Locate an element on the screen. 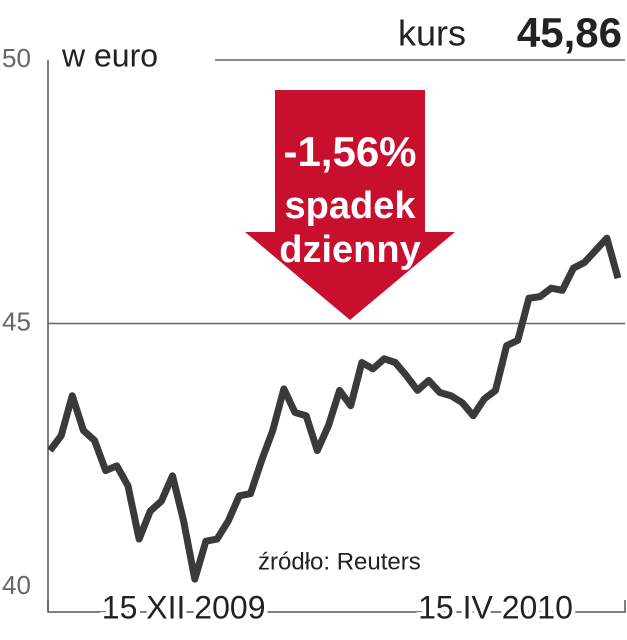 Image resolution: width=627 pixels, height=640 pixels. x-tick-label: 15 XII 2009 is located at coordinates (184, 607).